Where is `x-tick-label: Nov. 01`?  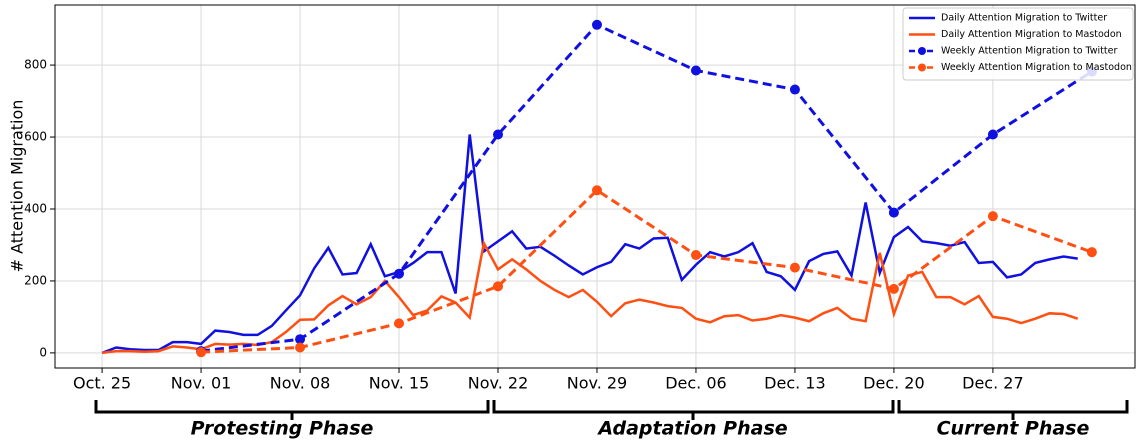 x-tick-label: Nov. 01 is located at coordinates (201, 383).